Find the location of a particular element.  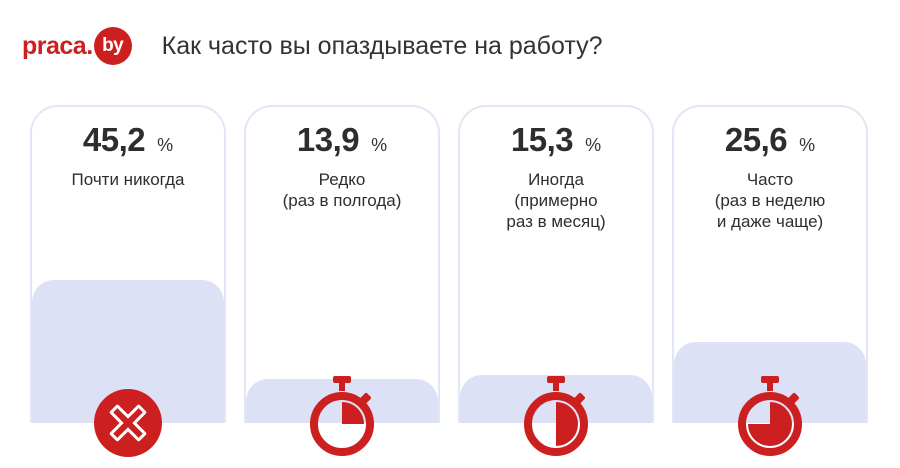

stopwatch-three-quarter-icon is located at coordinates (770, 416).